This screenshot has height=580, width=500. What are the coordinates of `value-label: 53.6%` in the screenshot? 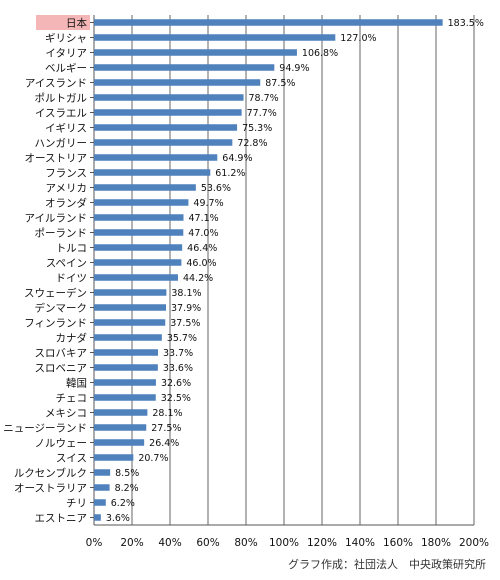 It's located at (216, 188).